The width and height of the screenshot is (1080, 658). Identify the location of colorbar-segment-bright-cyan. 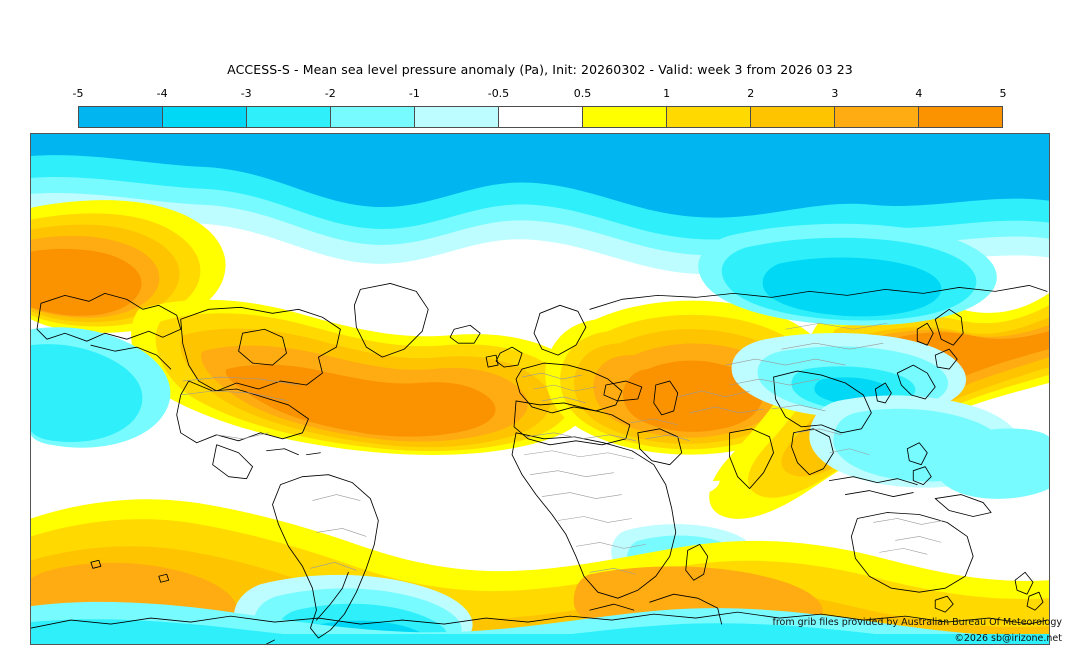
(289, 117).